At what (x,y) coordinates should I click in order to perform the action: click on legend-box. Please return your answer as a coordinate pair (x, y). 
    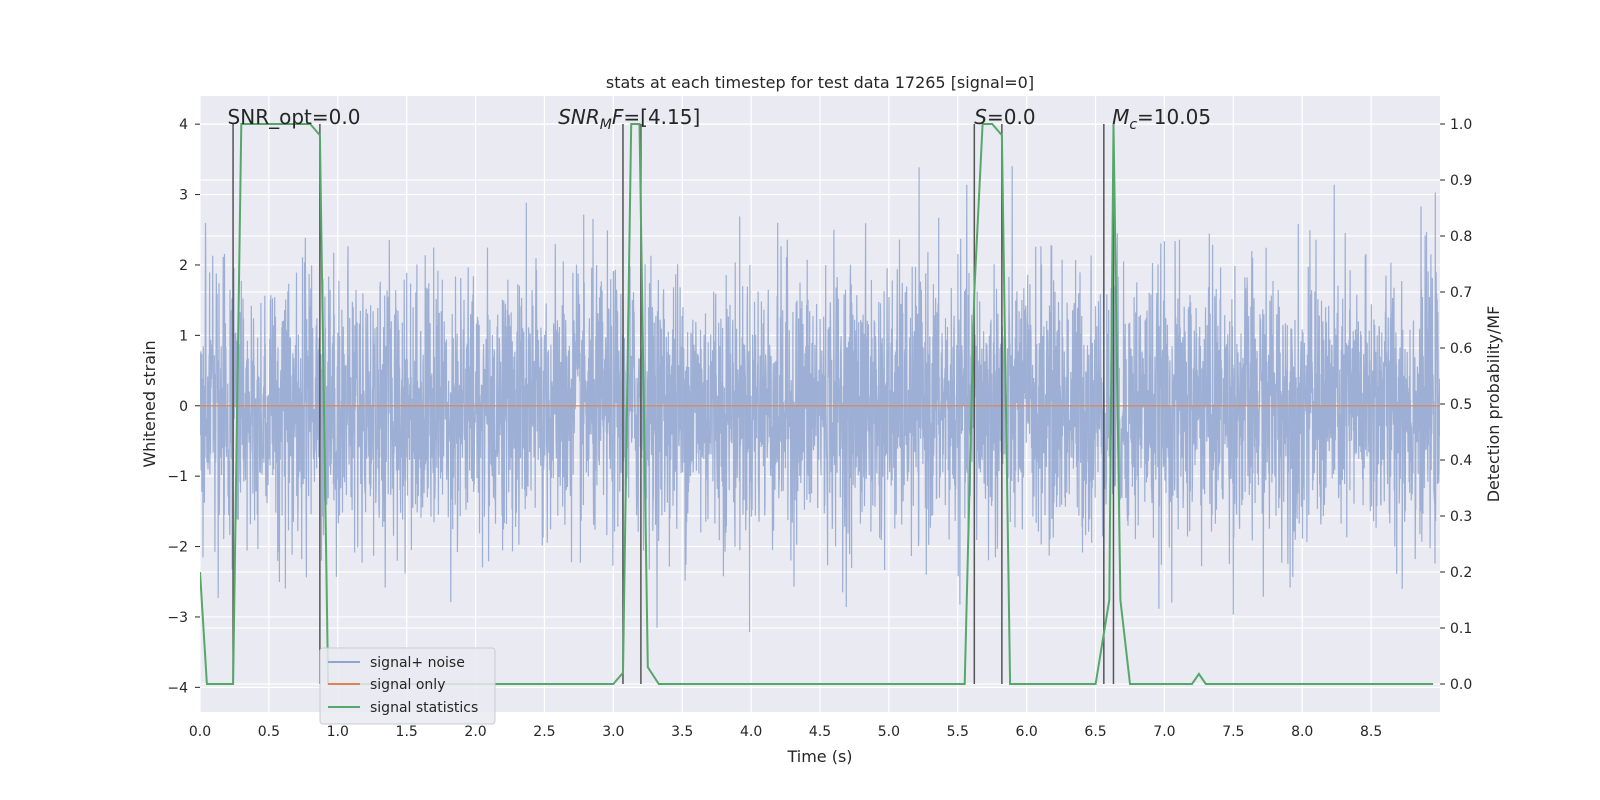
    Looking at the image, I should click on (407, 686).